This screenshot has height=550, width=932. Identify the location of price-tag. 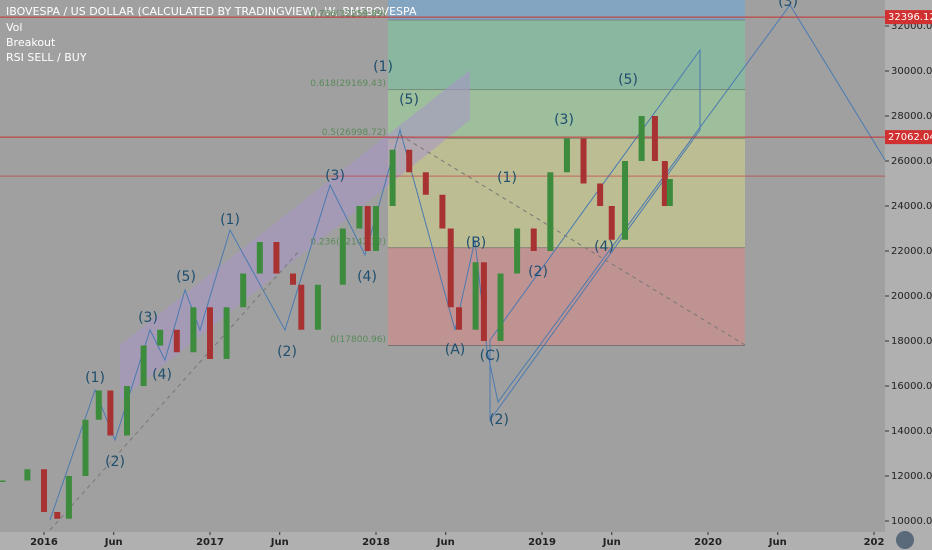
(908, 137).